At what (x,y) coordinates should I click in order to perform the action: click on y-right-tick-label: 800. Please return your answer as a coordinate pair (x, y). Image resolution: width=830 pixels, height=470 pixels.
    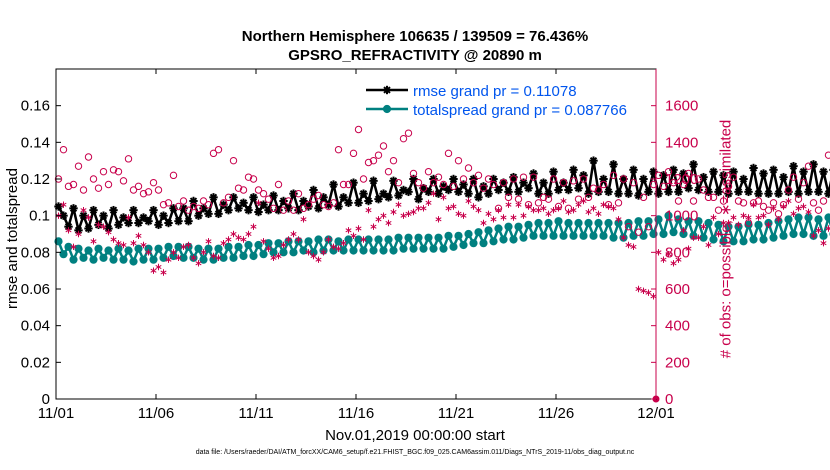
    Looking at the image, I should click on (677, 252).